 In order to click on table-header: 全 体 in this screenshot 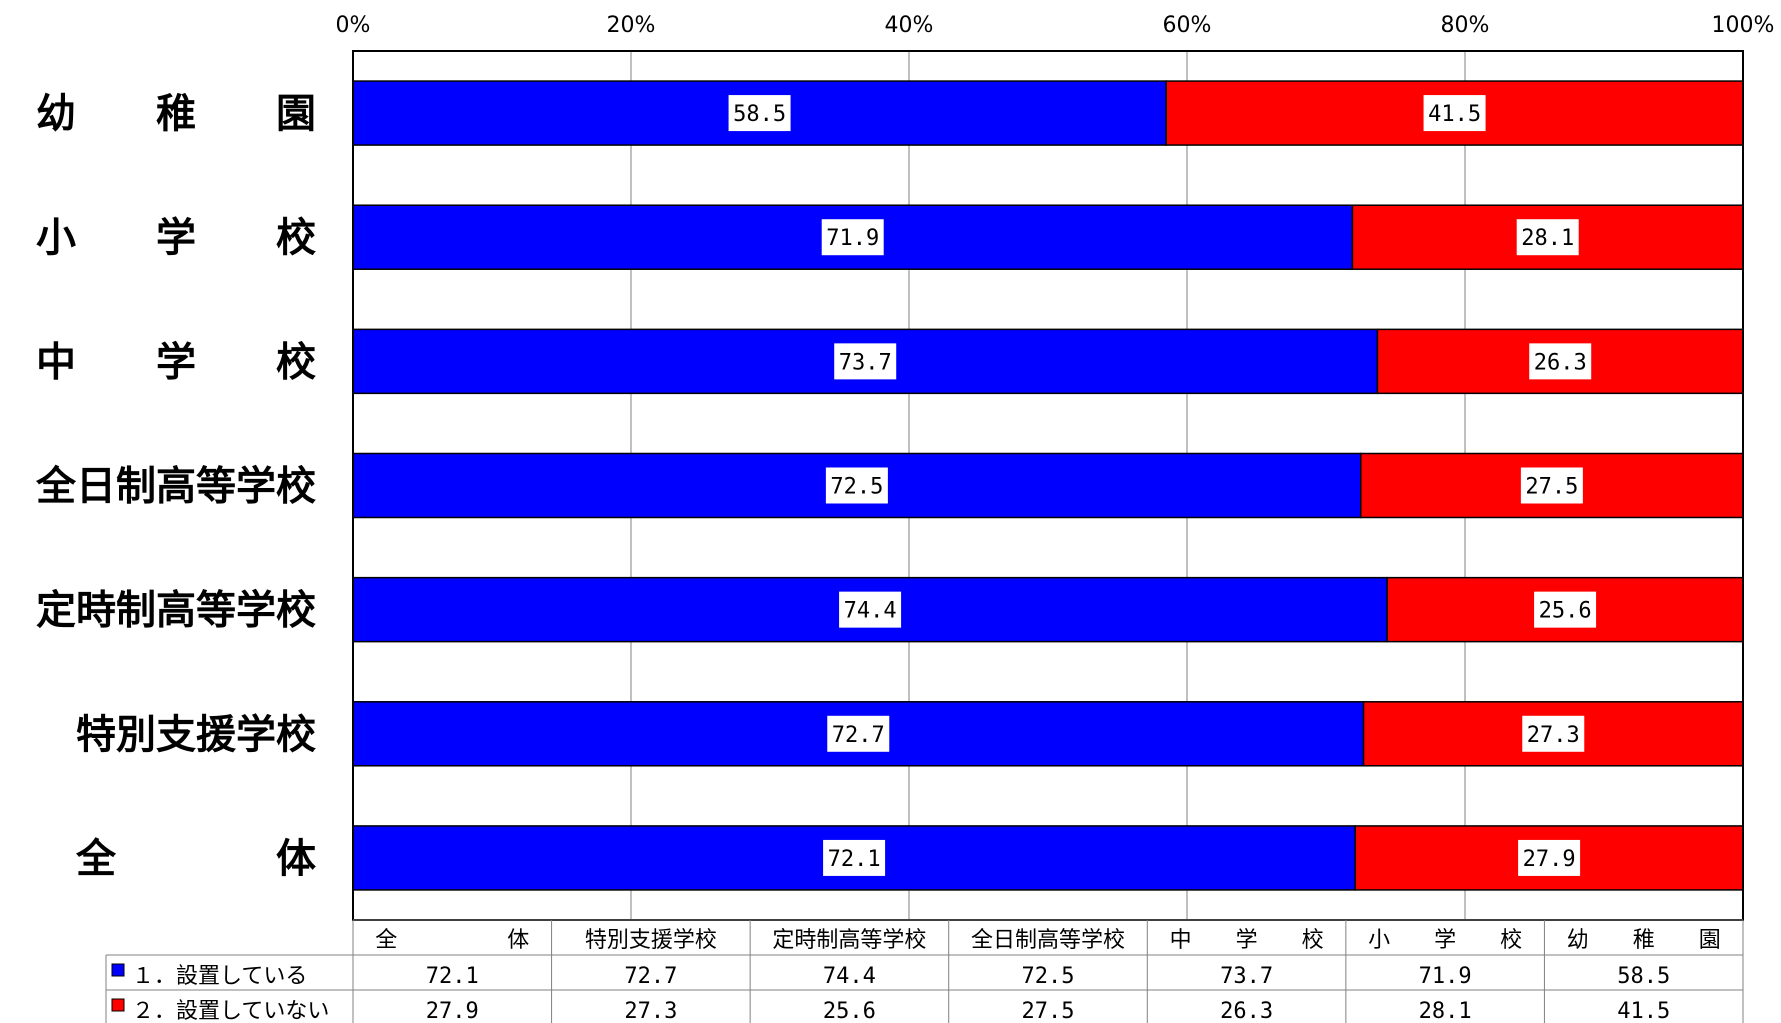, I will do `click(452, 940)`.